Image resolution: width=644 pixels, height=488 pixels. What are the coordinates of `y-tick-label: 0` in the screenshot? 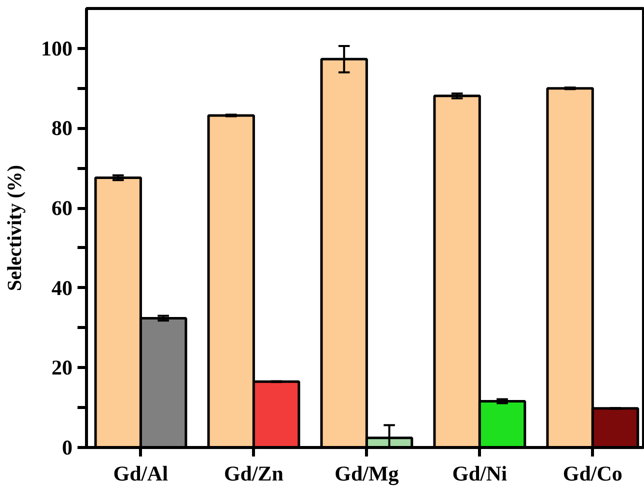 It's located at (67, 448).